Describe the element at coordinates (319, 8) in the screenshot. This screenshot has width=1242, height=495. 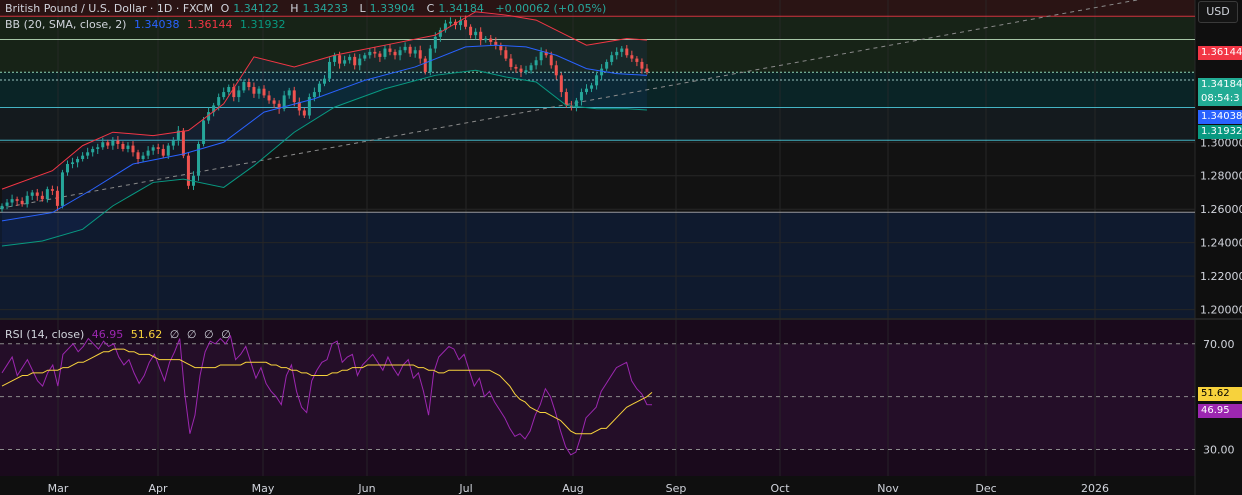
I see `ohlc-high: H 1.34233` at that location.